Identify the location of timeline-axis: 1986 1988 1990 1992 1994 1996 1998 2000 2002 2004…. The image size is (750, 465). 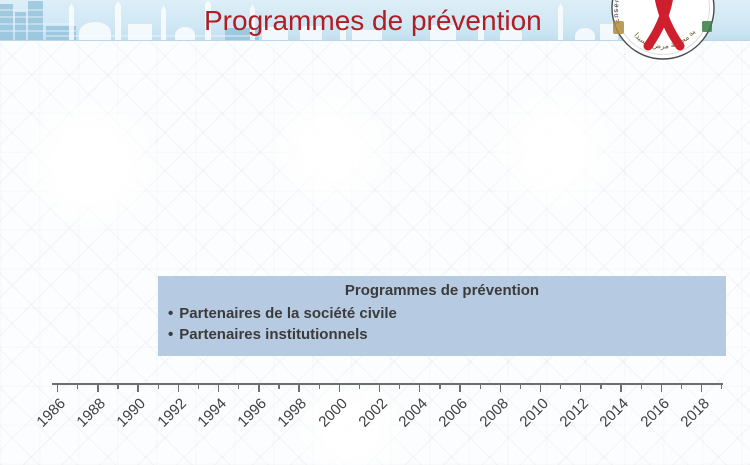
(378, 418).